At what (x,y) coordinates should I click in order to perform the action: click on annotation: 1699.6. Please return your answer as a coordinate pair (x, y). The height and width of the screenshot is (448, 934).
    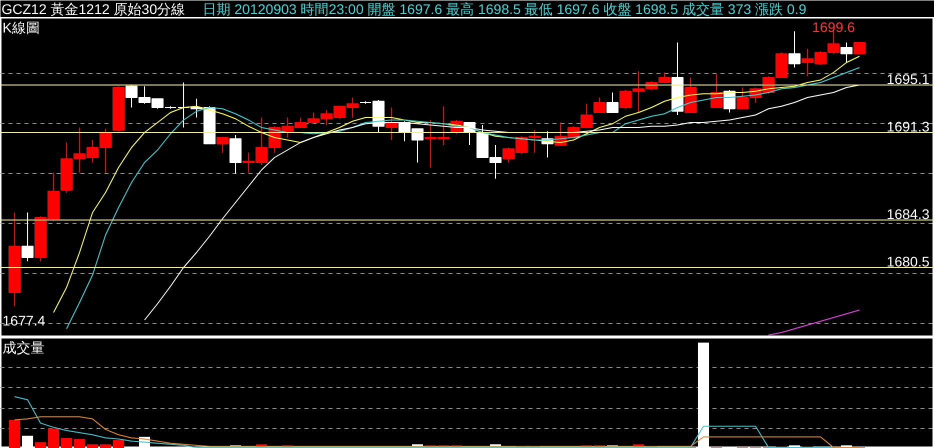
    Looking at the image, I should click on (834, 26).